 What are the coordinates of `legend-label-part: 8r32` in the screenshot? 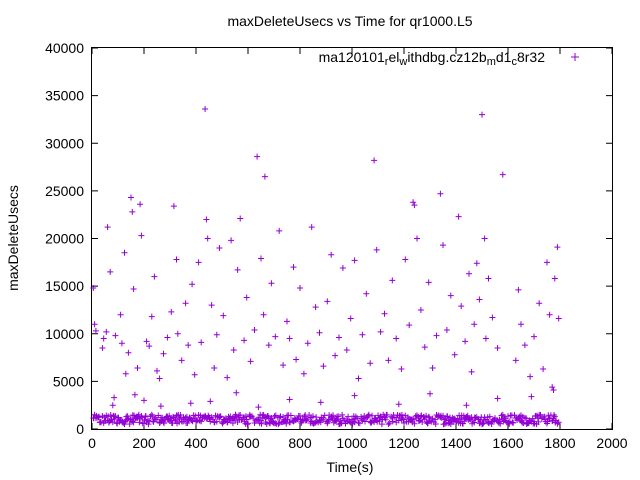 It's located at (531, 57).